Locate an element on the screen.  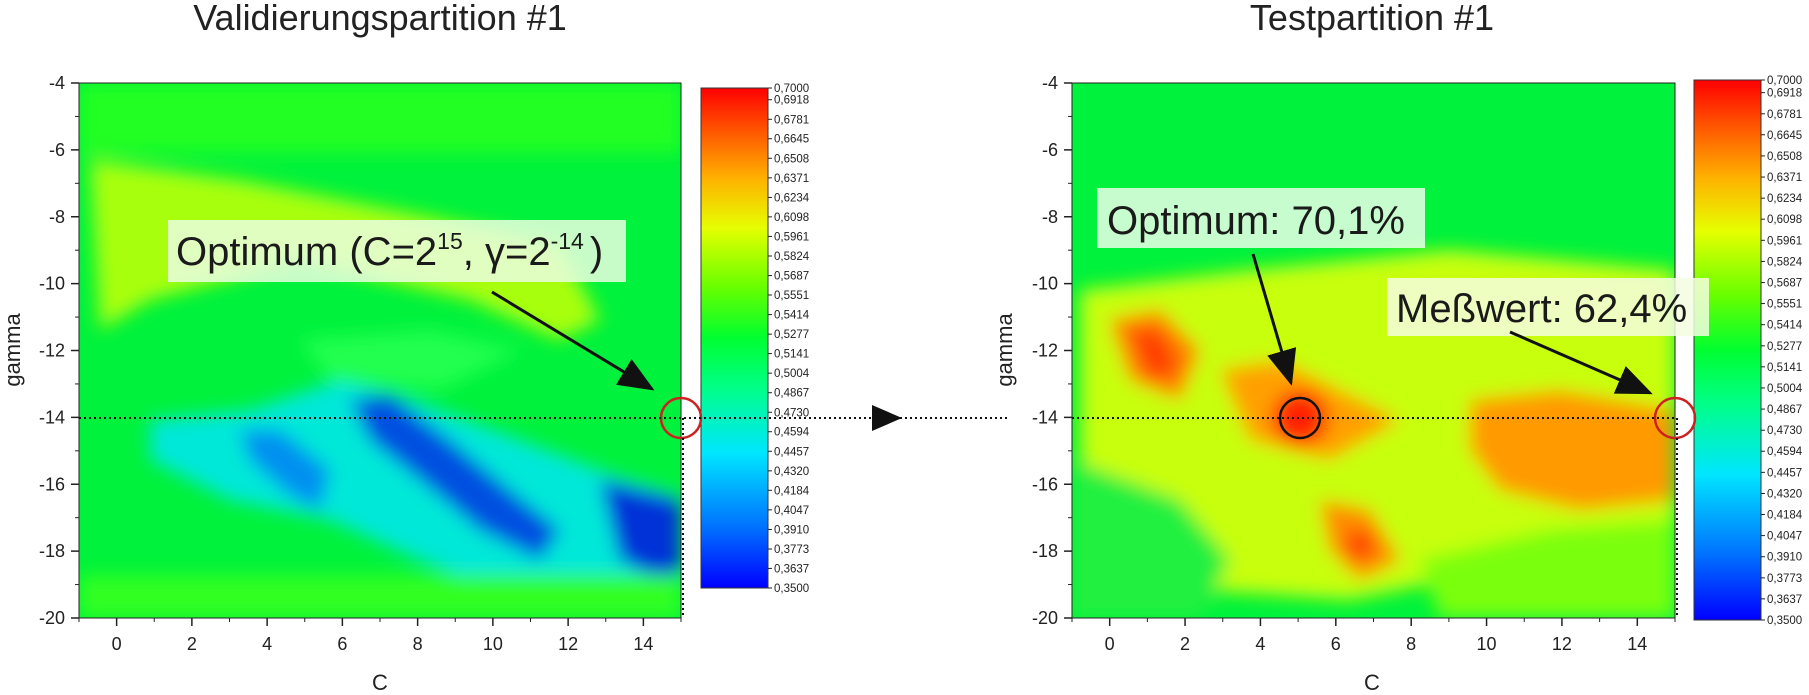
right-xtick-label: 6 is located at coordinates (1336, 644).